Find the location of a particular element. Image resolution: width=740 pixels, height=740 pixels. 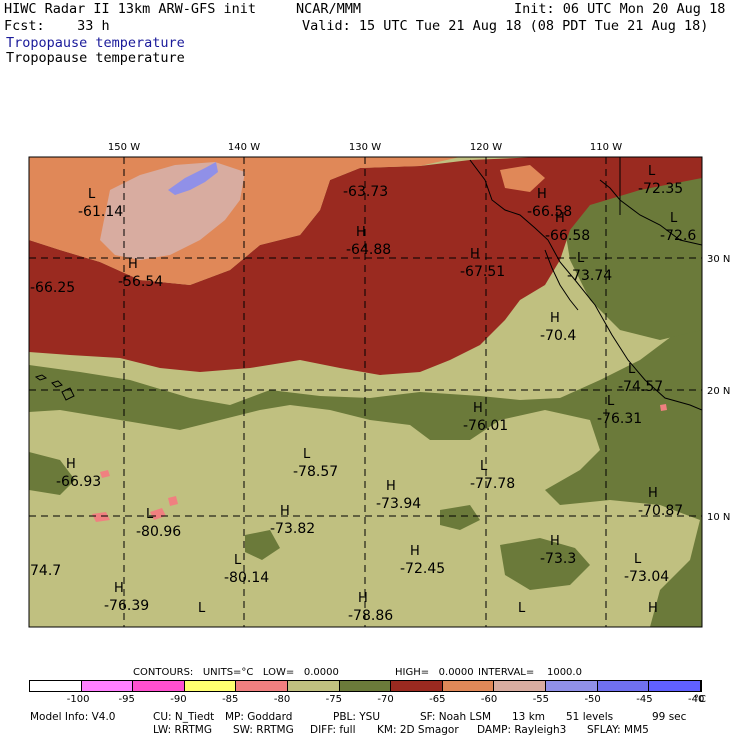

extremum-value: -80.14 is located at coordinates (246, 578).